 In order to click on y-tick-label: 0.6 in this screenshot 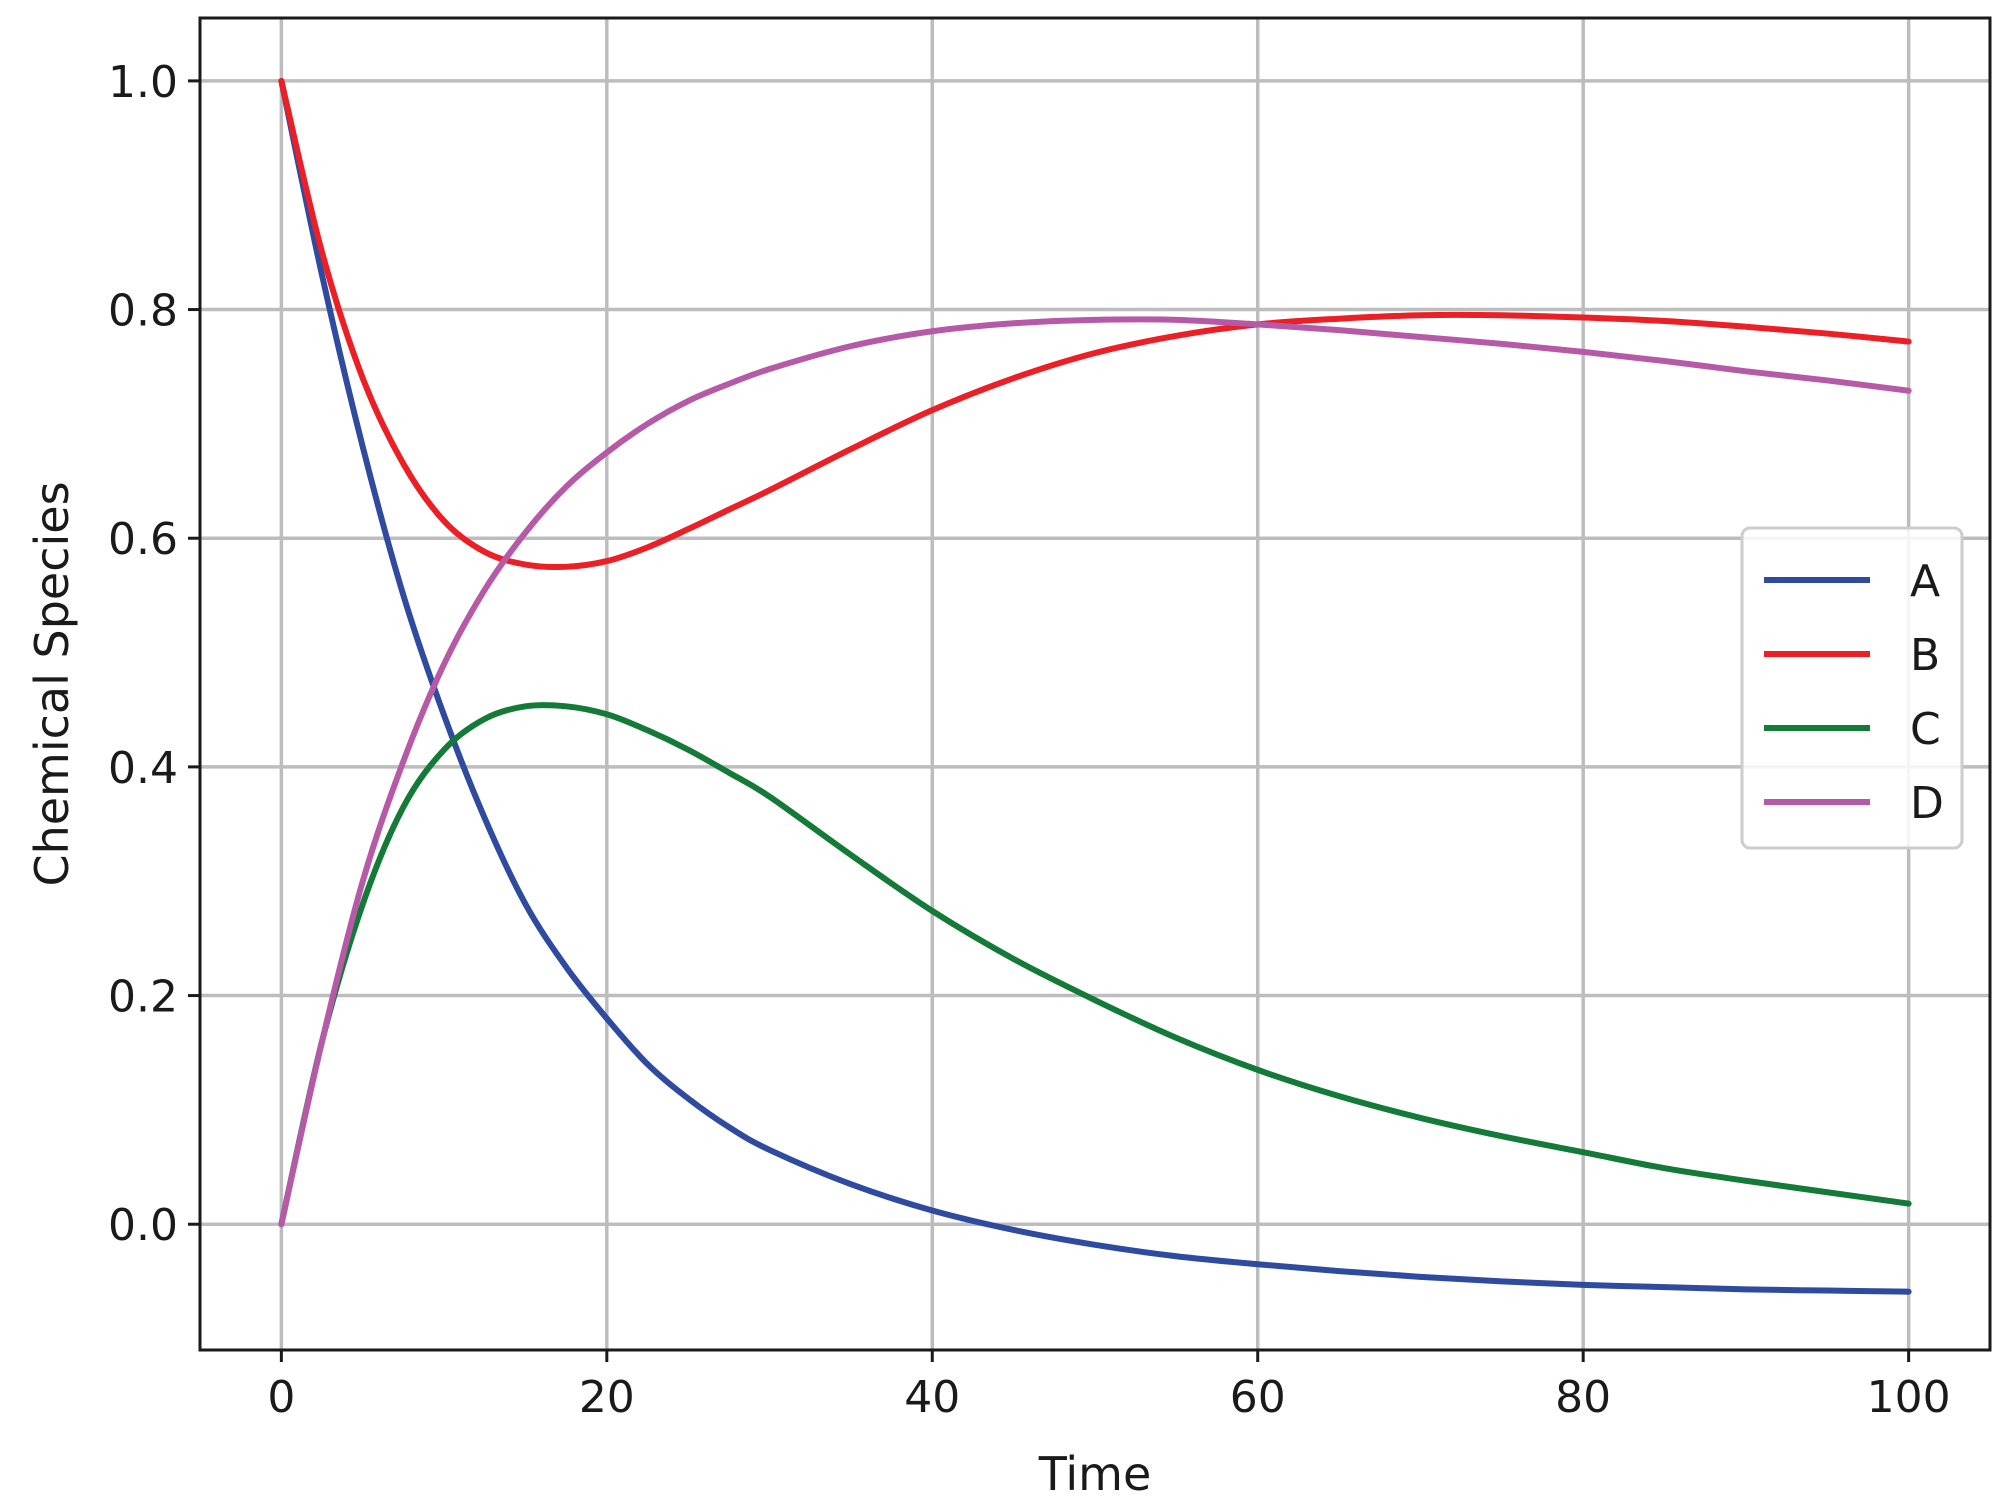, I will do `click(143, 539)`.